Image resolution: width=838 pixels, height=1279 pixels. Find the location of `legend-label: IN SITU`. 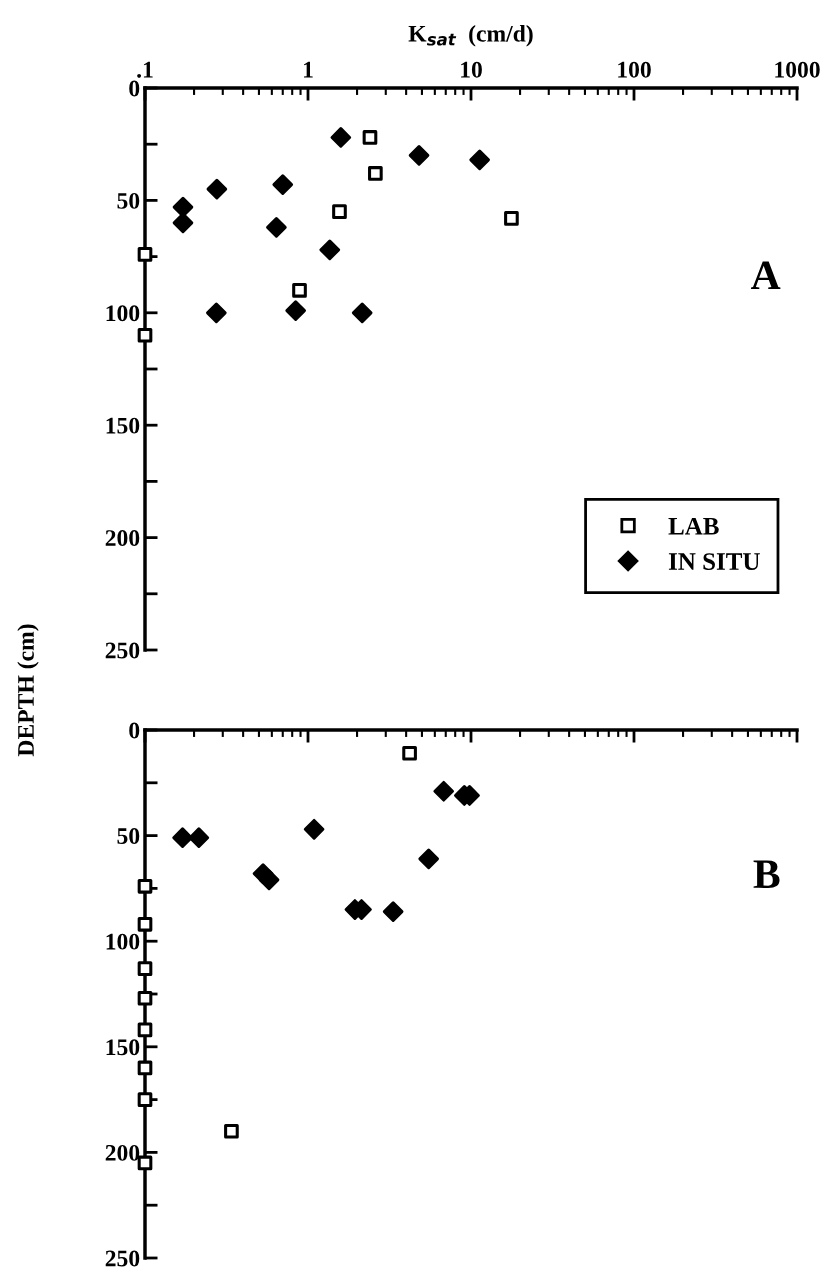

legend-label: IN SITU is located at coordinates (714, 561).